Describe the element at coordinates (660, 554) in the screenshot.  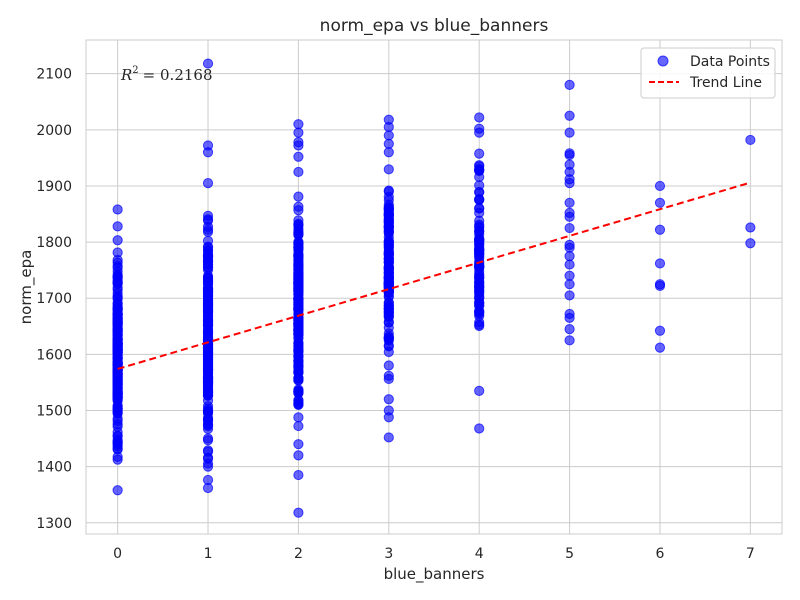
I see `x-tick-label: 6` at that location.